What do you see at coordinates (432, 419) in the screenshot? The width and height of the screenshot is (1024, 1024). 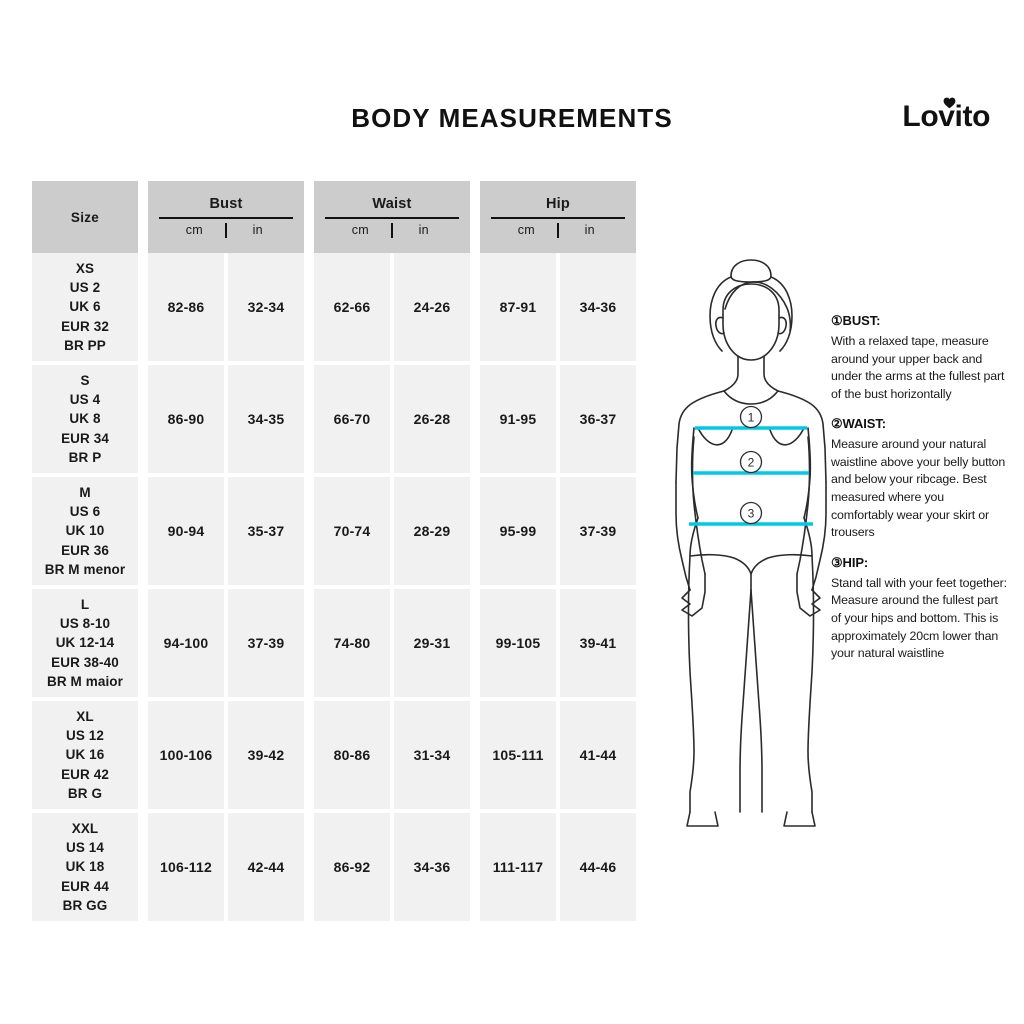 I see `cell-waist-in: 26-28` at bounding box center [432, 419].